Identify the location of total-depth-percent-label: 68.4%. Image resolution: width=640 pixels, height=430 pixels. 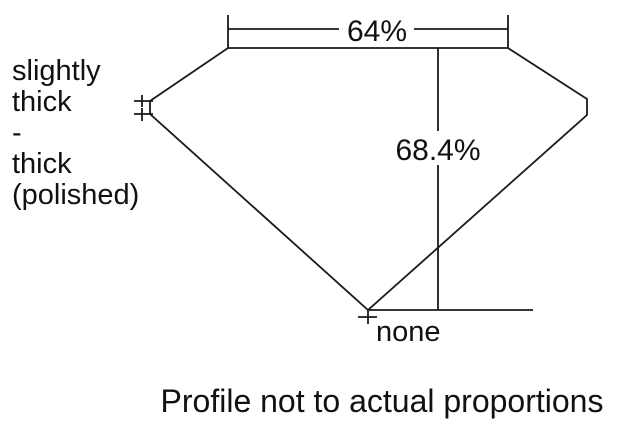
(437, 150).